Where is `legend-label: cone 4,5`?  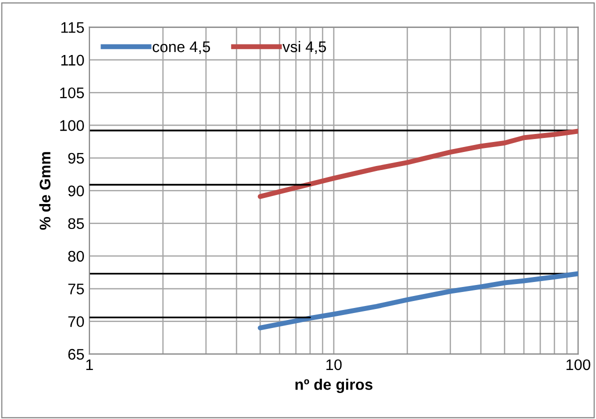 legend-label: cone 4,5 is located at coordinates (181, 48).